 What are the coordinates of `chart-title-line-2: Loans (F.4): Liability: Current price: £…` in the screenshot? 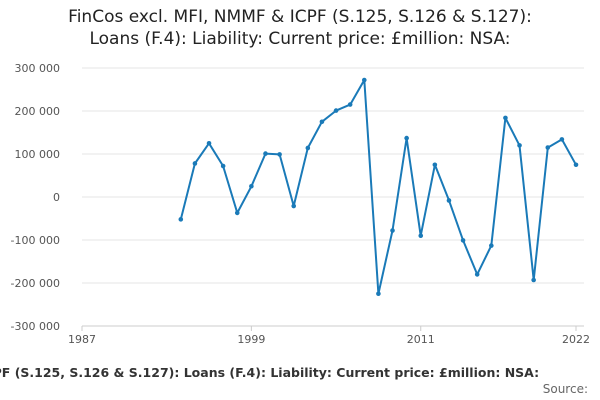 It's located at (300, 39).